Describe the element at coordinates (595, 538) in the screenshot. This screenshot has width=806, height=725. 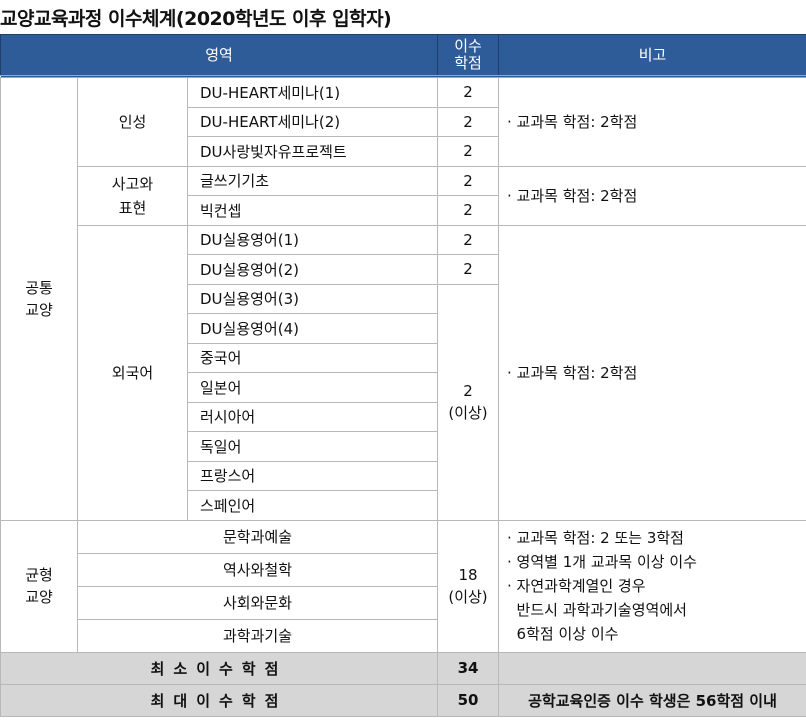
I see `note-line: · 교과목 학점: 2 또는 3학점` at that location.